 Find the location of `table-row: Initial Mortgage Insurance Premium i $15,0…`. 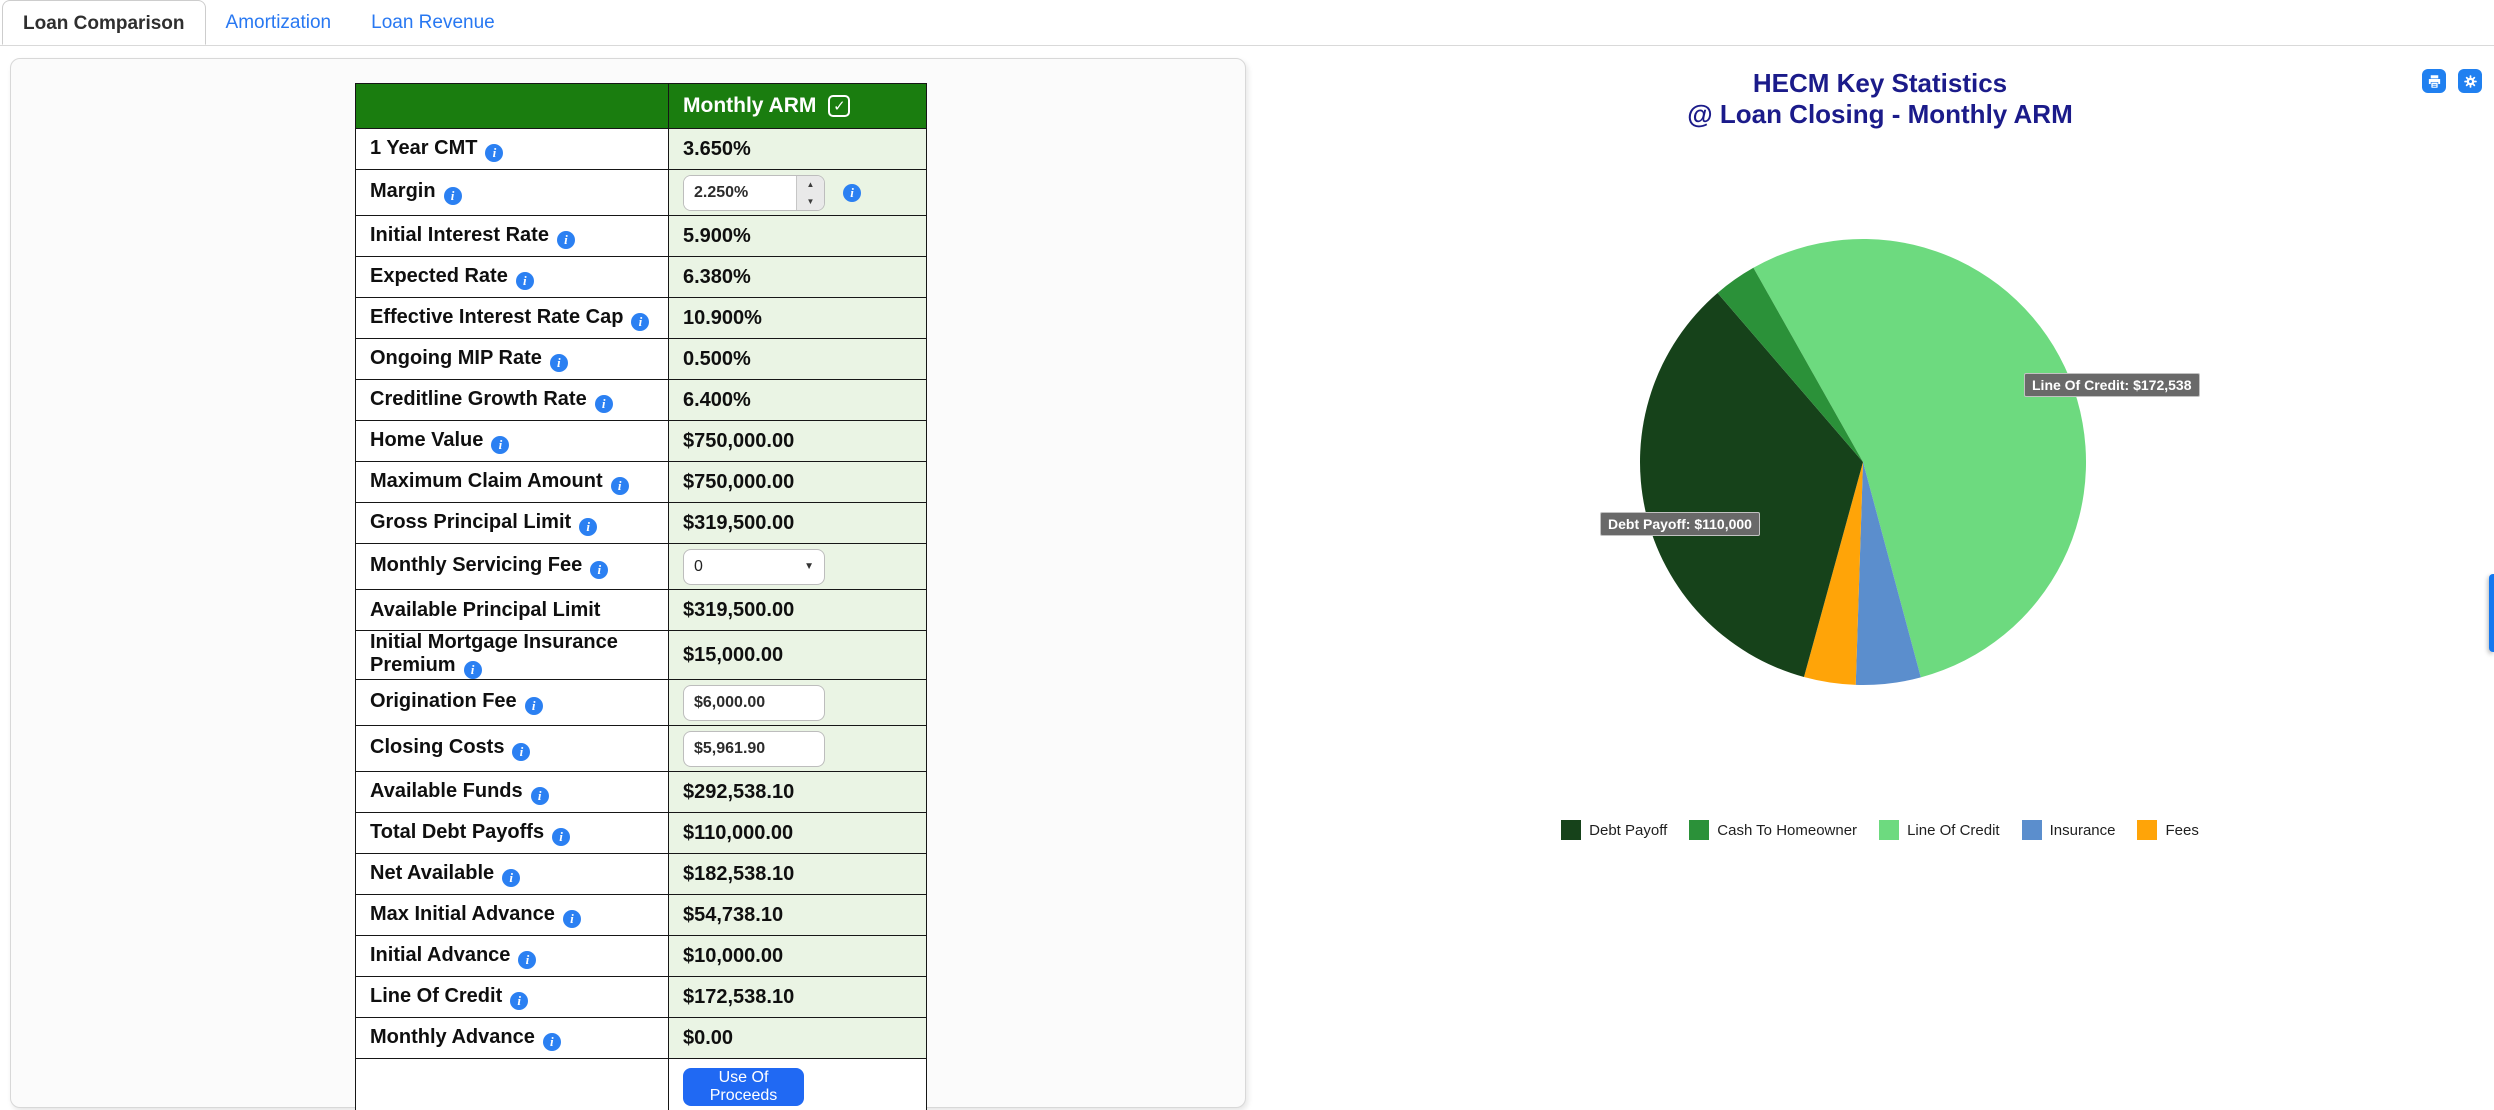

table-row: Initial Mortgage Insurance Premium i $15,0… is located at coordinates (641, 655).